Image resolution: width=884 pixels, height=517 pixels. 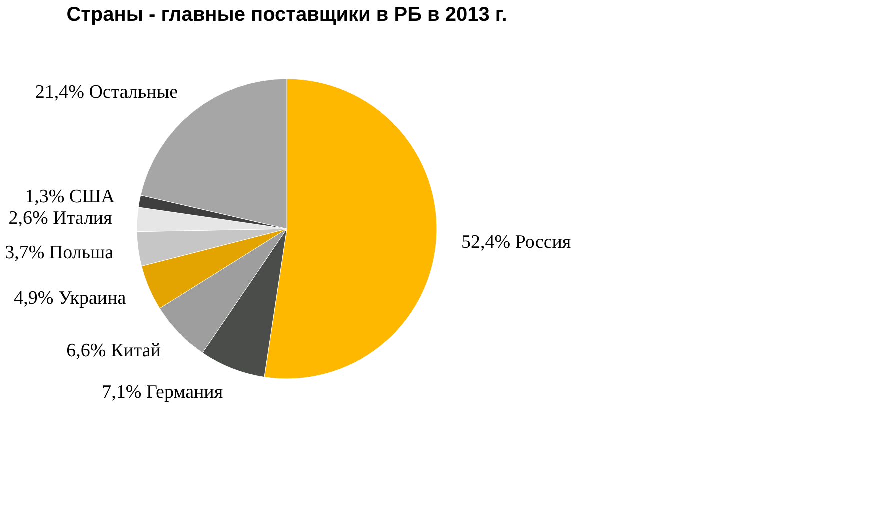 What do you see at coordinates (517, 243) in the screenshot?
I see `slice-label: 52,4% Россия` at bounding box center [517, 243].